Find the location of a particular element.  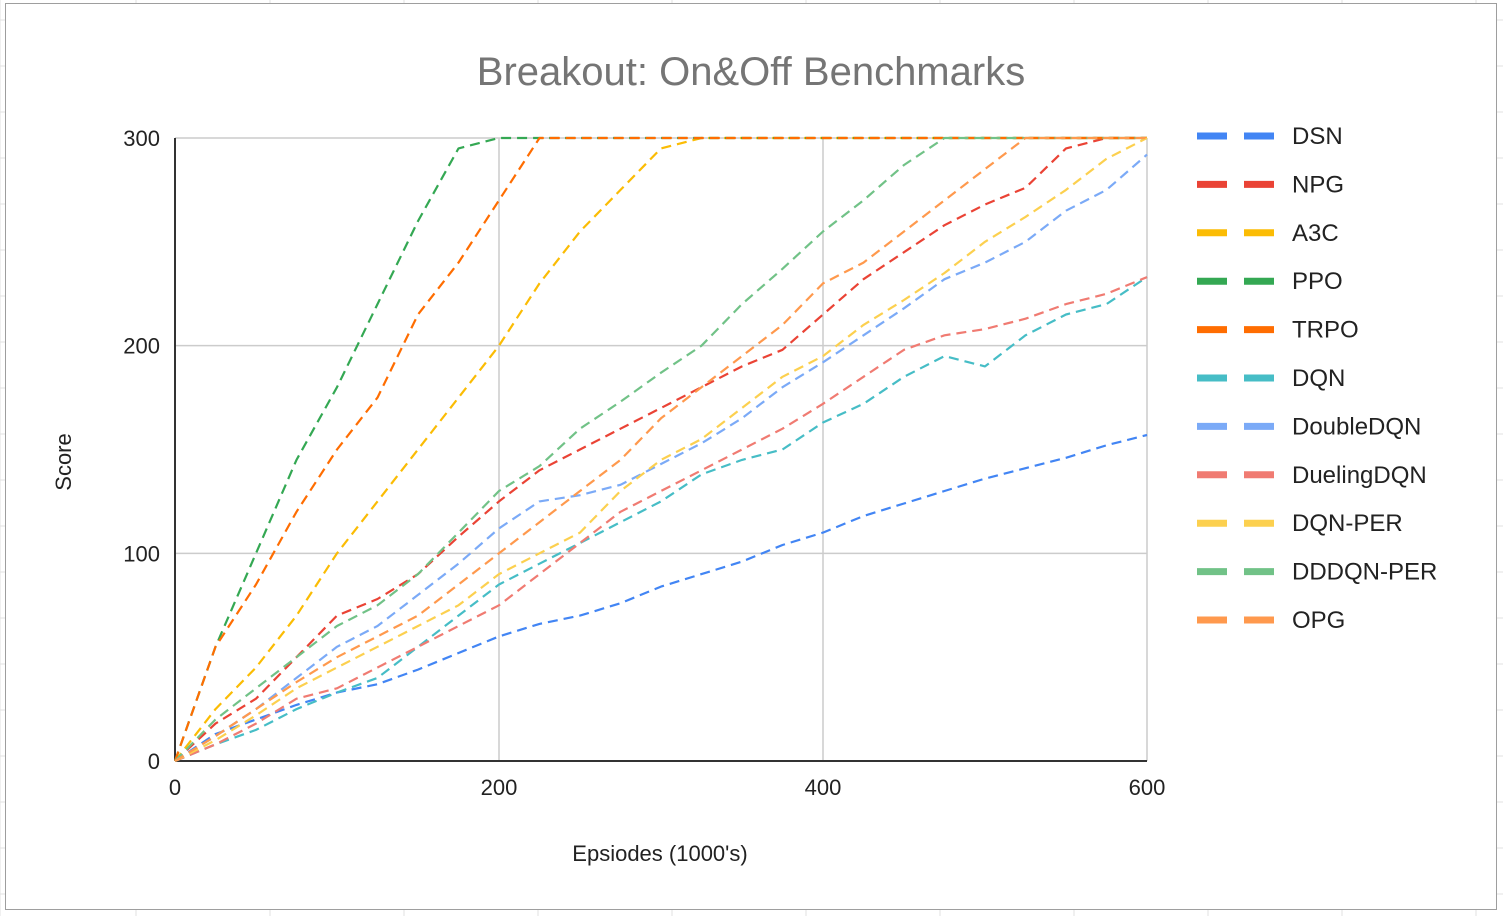

legend-item-npg: NPG is located at coordinates (1270, 184).